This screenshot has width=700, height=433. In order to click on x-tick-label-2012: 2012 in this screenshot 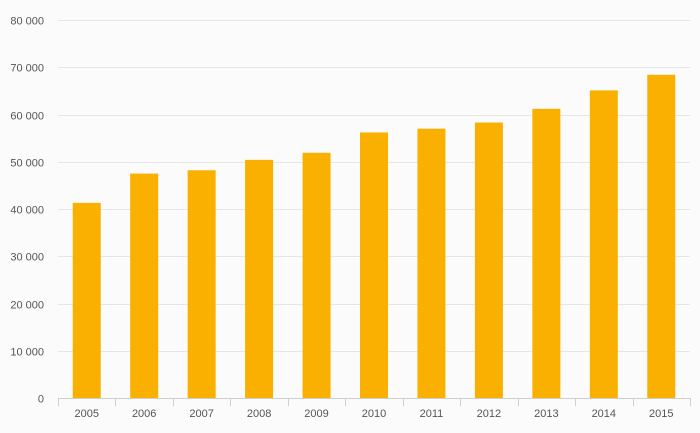, I will do `click(489, 414)`.